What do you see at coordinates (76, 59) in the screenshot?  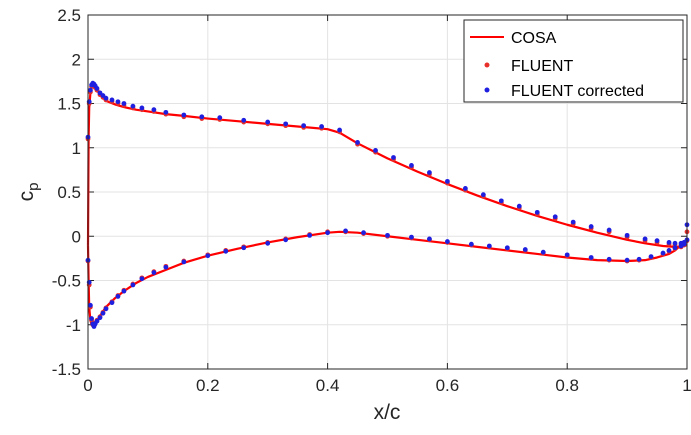 I see `y-tick-label-7: 2` at bounding box center [76, 59].